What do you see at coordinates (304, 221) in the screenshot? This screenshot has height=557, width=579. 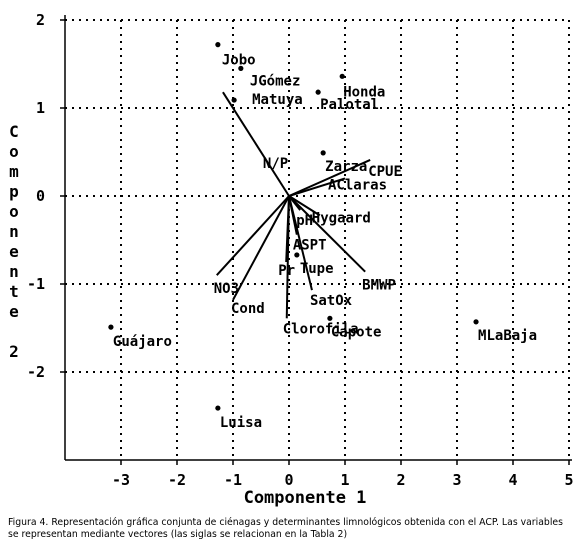 I see `vector-label: pH` at bounding box center [304, 221].